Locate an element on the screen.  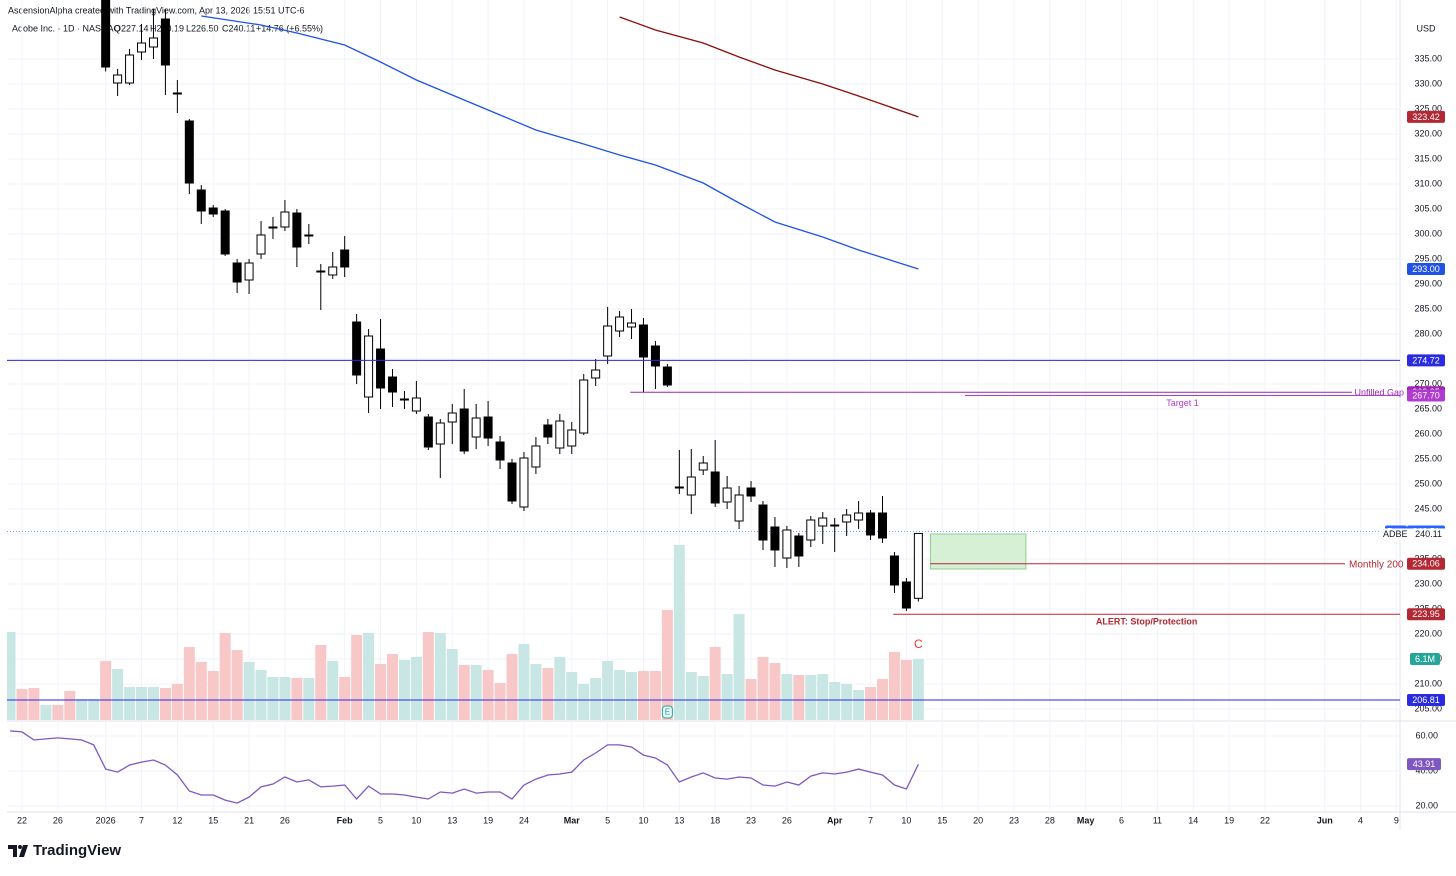
level-text-bg is located at coordinates (1379, 392).